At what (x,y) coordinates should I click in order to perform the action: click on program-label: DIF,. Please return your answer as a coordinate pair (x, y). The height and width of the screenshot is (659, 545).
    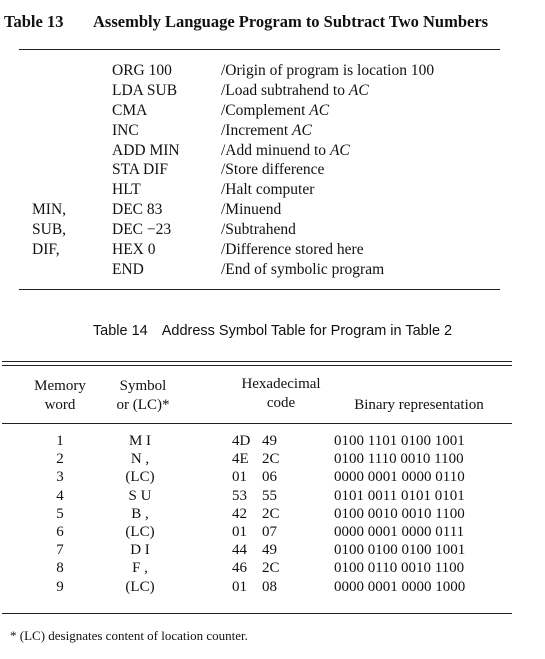
    Looking at the image, I should click on (46, 250).